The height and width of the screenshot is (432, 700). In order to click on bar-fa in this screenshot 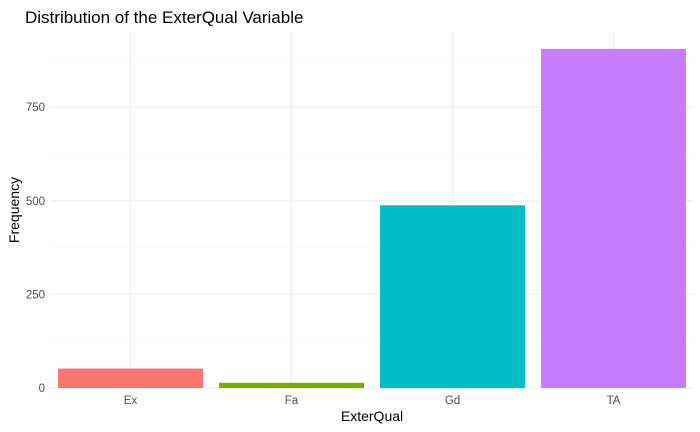, I will do `click(291, 385)`.